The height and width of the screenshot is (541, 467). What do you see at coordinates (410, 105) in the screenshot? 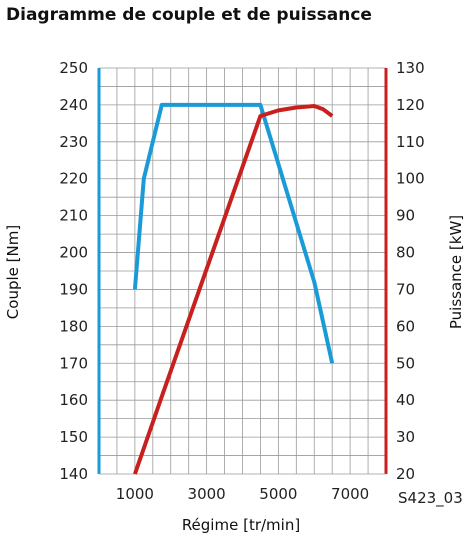
I see `y-tick-label-right: 120` at bounding box center [410, 105].